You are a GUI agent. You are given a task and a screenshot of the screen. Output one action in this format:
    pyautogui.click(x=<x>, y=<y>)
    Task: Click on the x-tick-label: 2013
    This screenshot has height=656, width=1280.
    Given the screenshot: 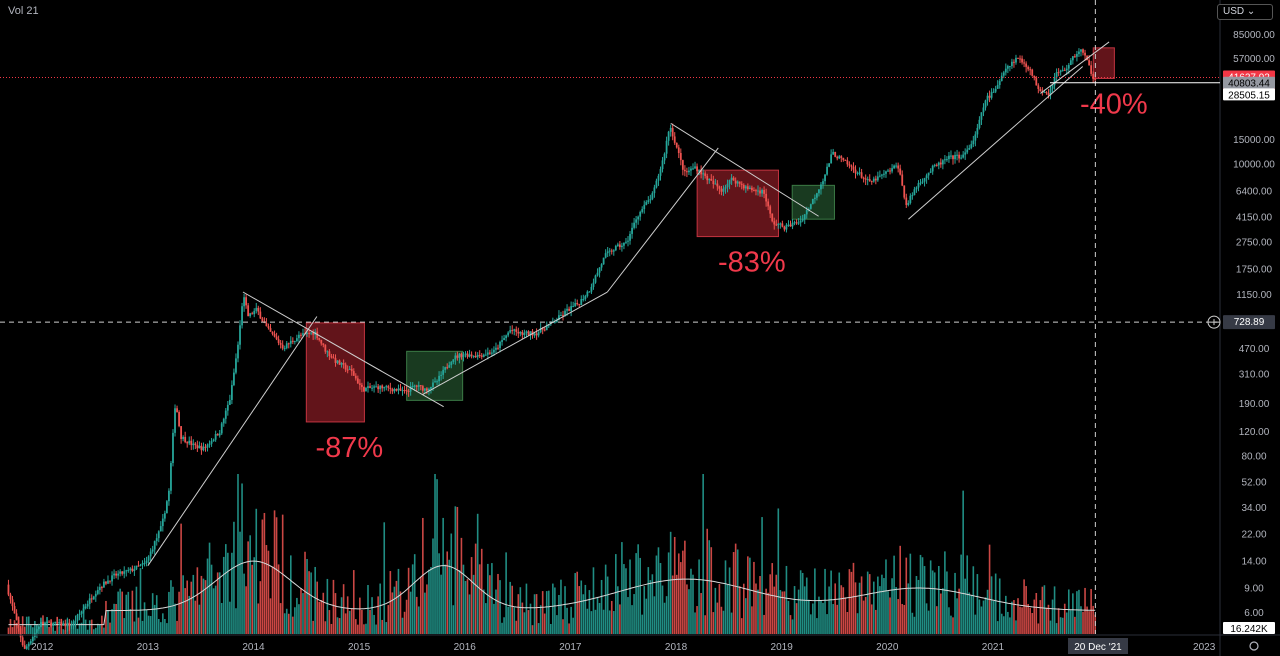 What is the action you would take?
    pyautogui.click(x=148, y=647)
    